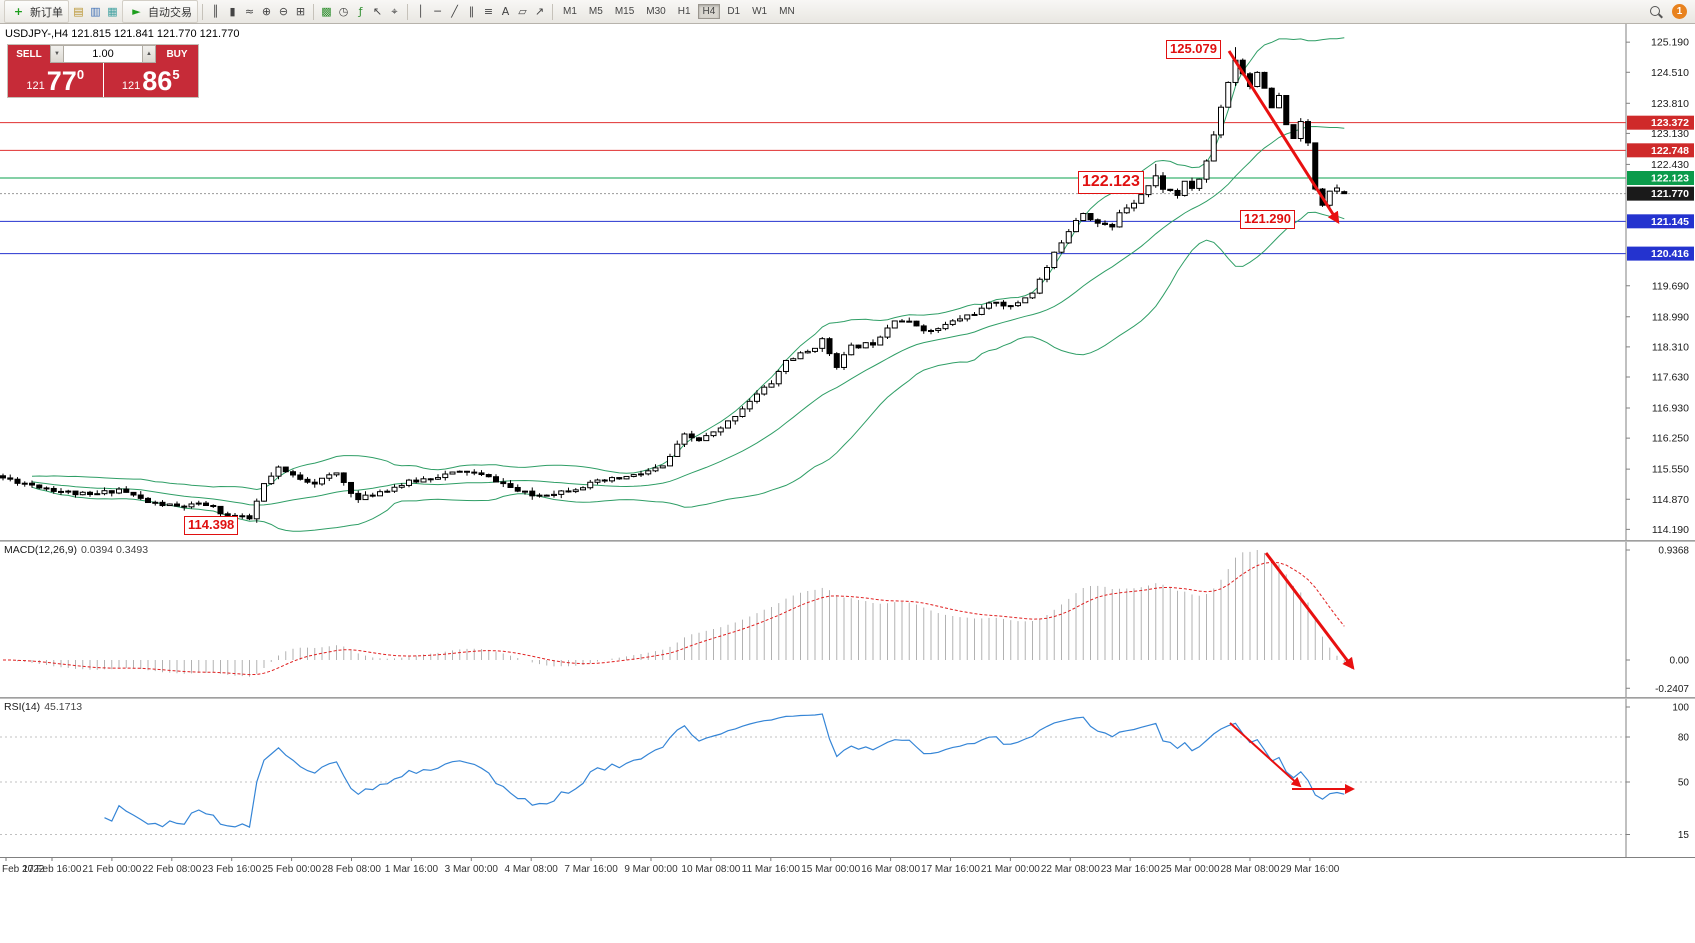 The image size is (1695, 943). What do you see at coordinates (684, 11) in the screenshot?
I see `timeframe-h1: H1` at bounding box center [684, 11].